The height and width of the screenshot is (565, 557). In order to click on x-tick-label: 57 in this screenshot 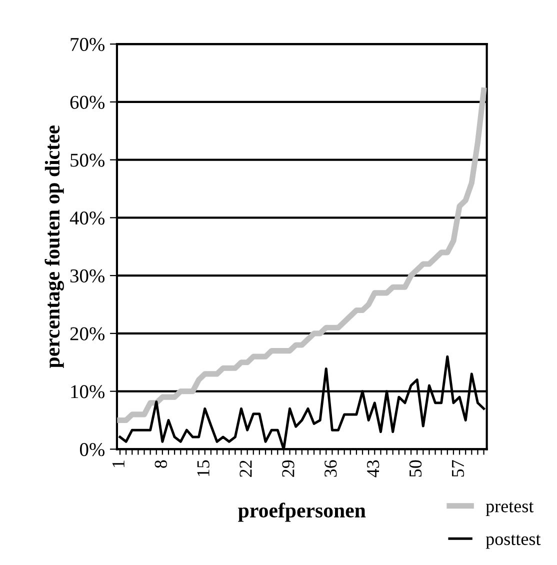, I will do `click(458, 468)`.